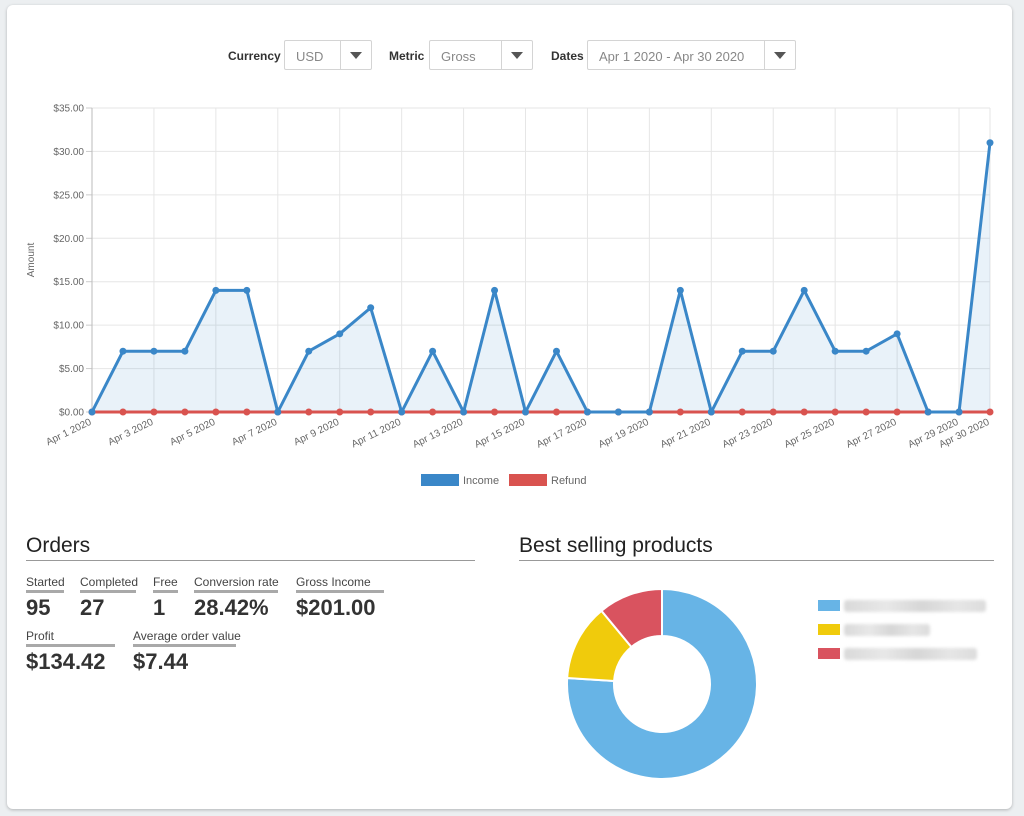 This screenshot has height=816, width=1024. What do you see at coordinates (92, 607) in the screenshot?
I see `stat-value-completed: 27` at bounding box center [92, 607].